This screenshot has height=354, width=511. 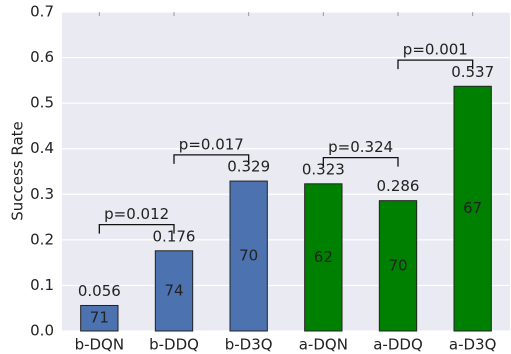 I want to click on y-tick-label: 0.7, so click(x=42, y=12).